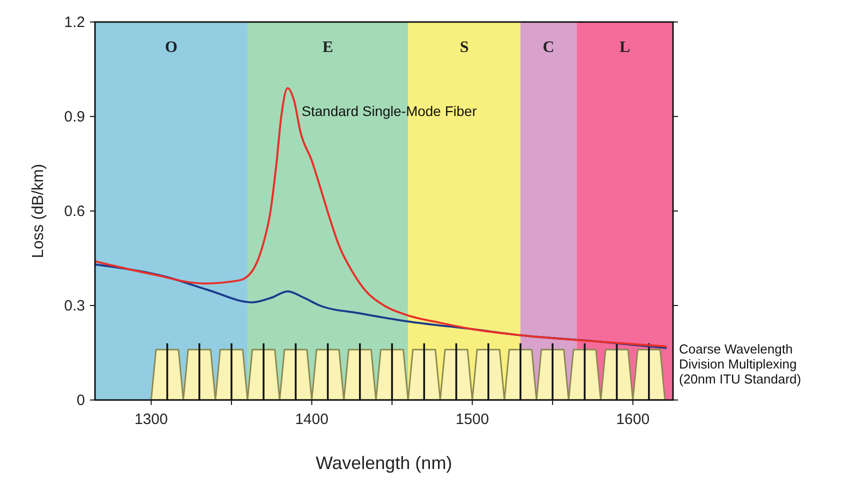 This screenshot has width=853, height=481. Describe the element at coordinates (74, 306) in the screenshot. I see `y-tick-label: 0.3` at that location.